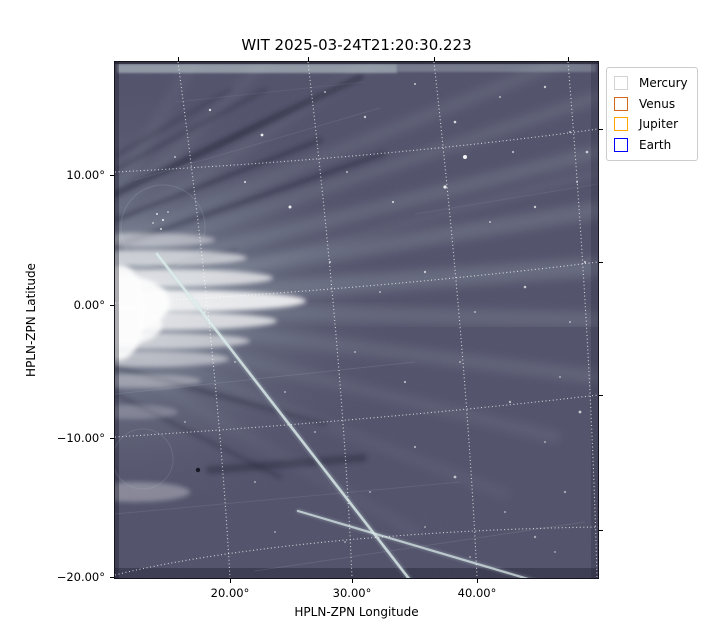 The height and width of the screenshot is (640, 720). Describe the element at coordinates (657, 103) in the screenshot. I see `legend-label: Venus` at that location.